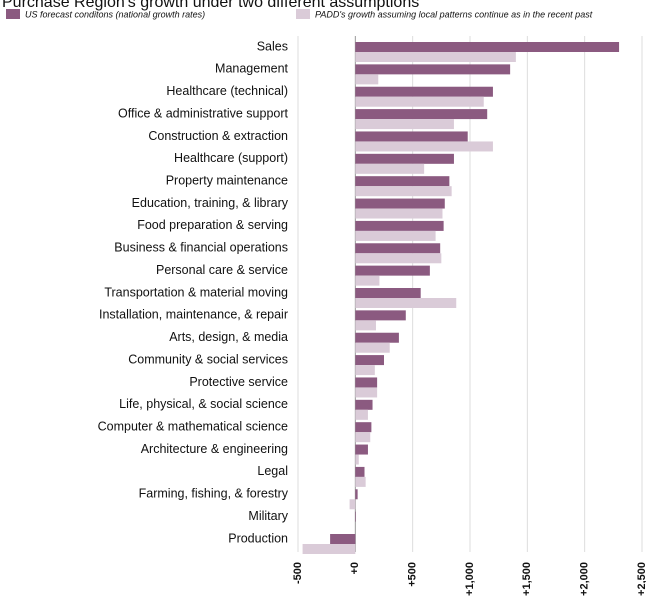 This screenshot has width=646, height=605. I want to click on y-tick-label: Business & financial operations, so click(201, 248).